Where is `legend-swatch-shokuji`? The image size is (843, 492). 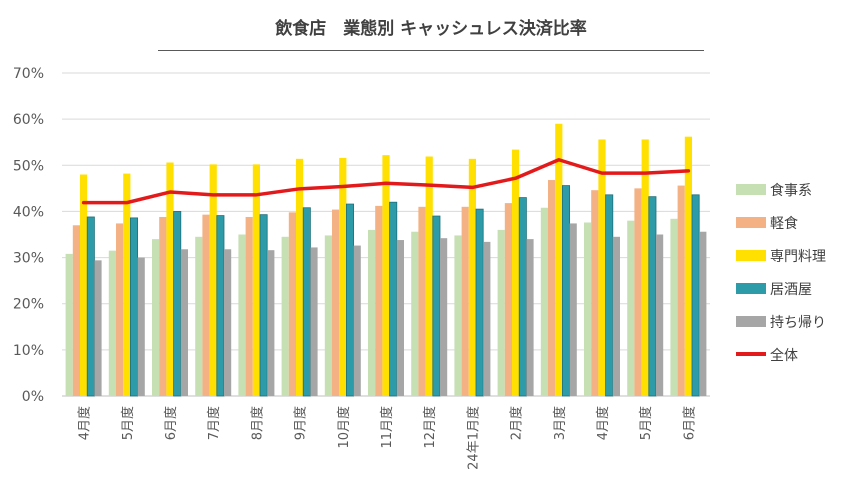
legend-swatch-shokuji is located at coordinates (751, 189).